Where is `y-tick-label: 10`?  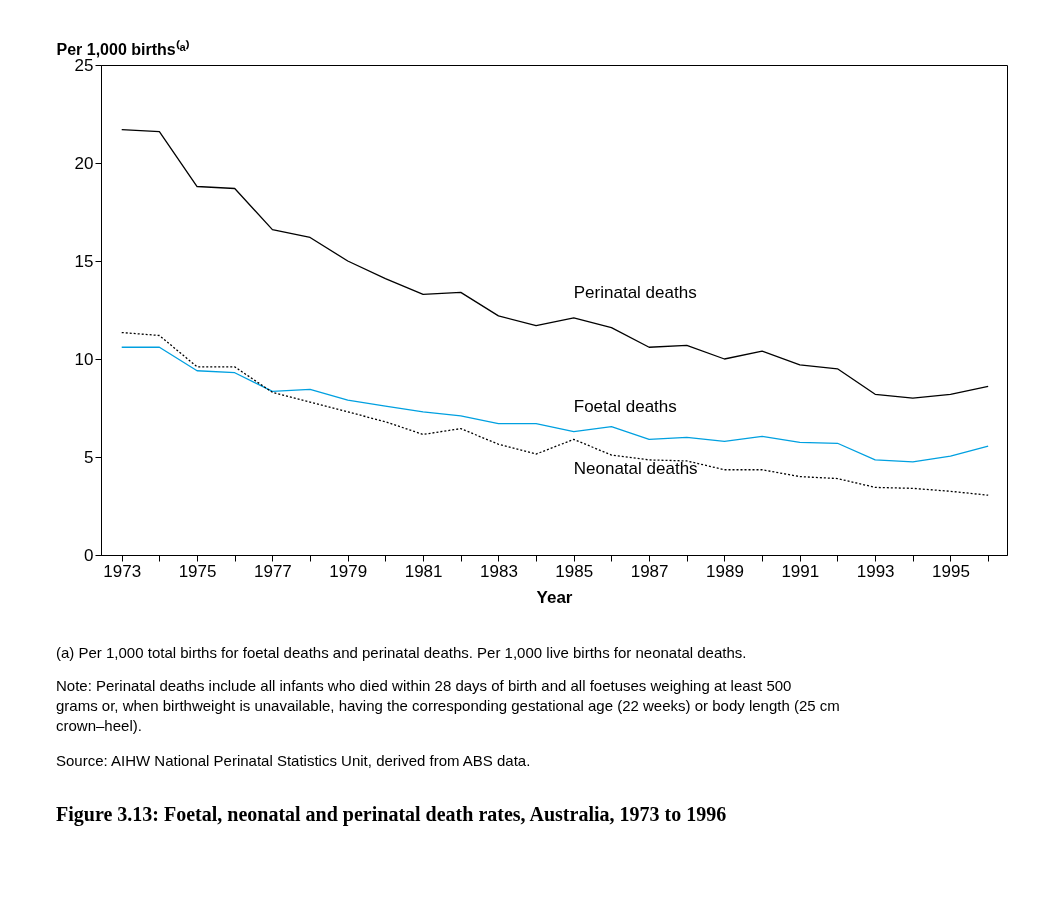 y-tick-label: 10 is located at coordinates (84, 359).